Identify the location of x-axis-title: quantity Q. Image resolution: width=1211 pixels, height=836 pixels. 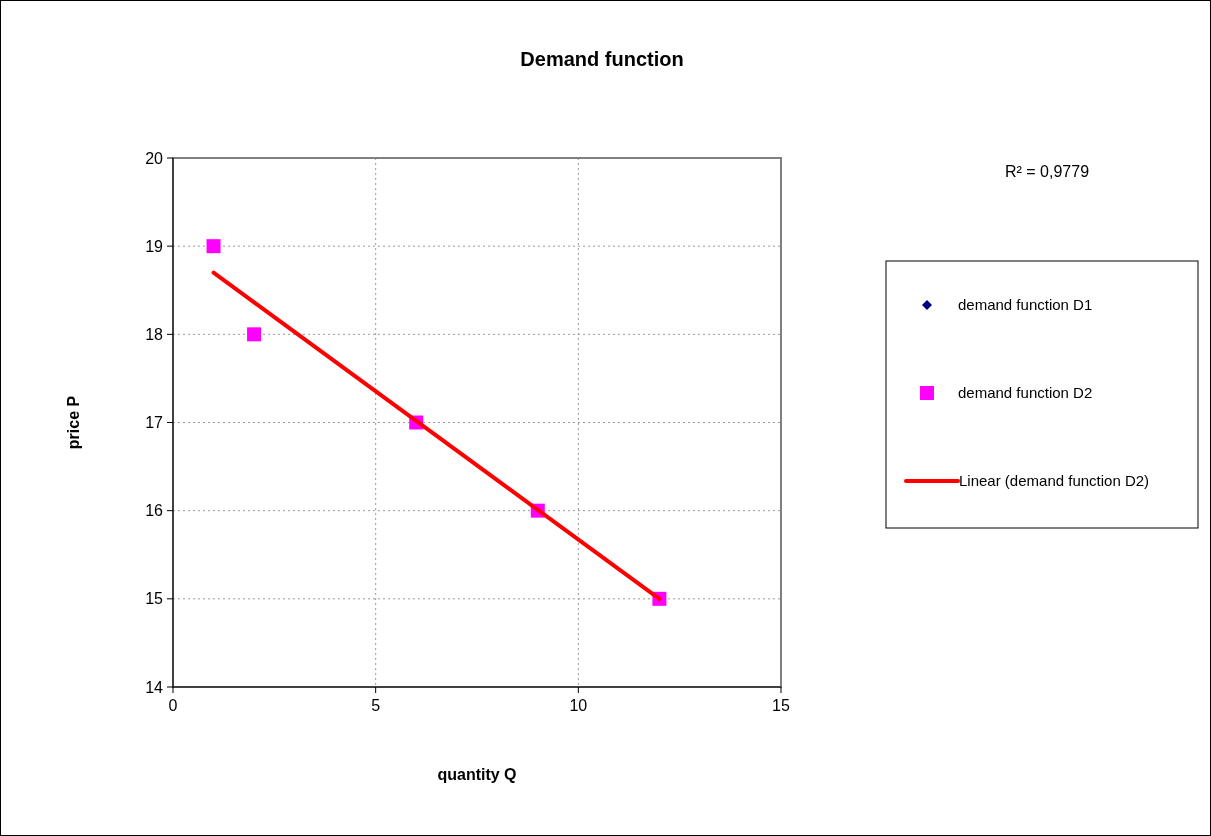
(477, 774).